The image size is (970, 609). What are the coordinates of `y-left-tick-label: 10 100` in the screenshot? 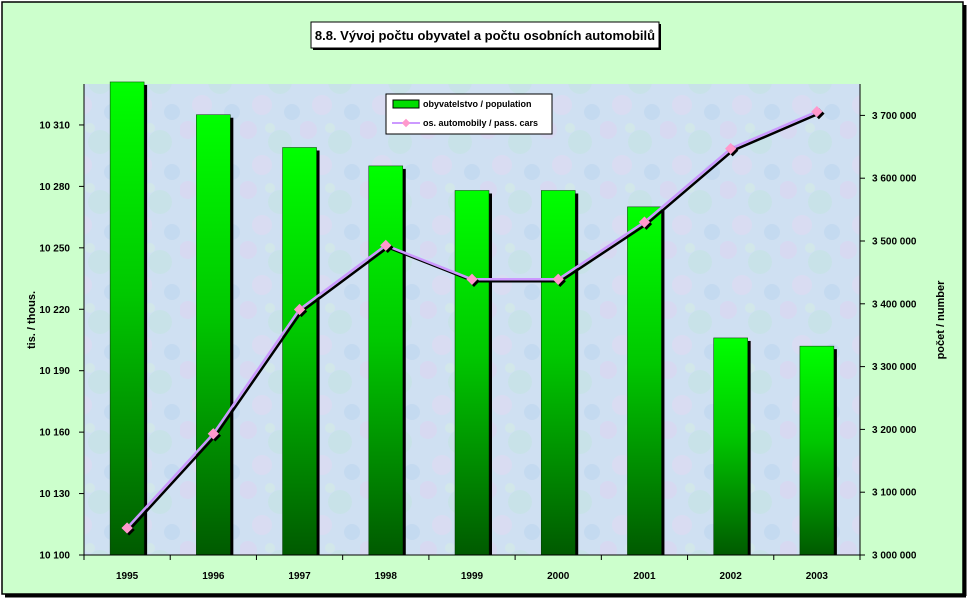 It's located at (54, 556).